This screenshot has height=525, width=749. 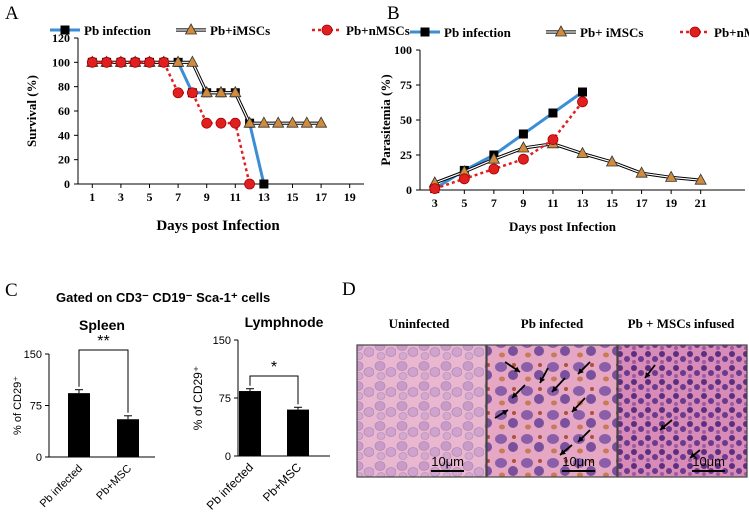 I want to click on x-tick-label: 15, so click(x=612, y=203).